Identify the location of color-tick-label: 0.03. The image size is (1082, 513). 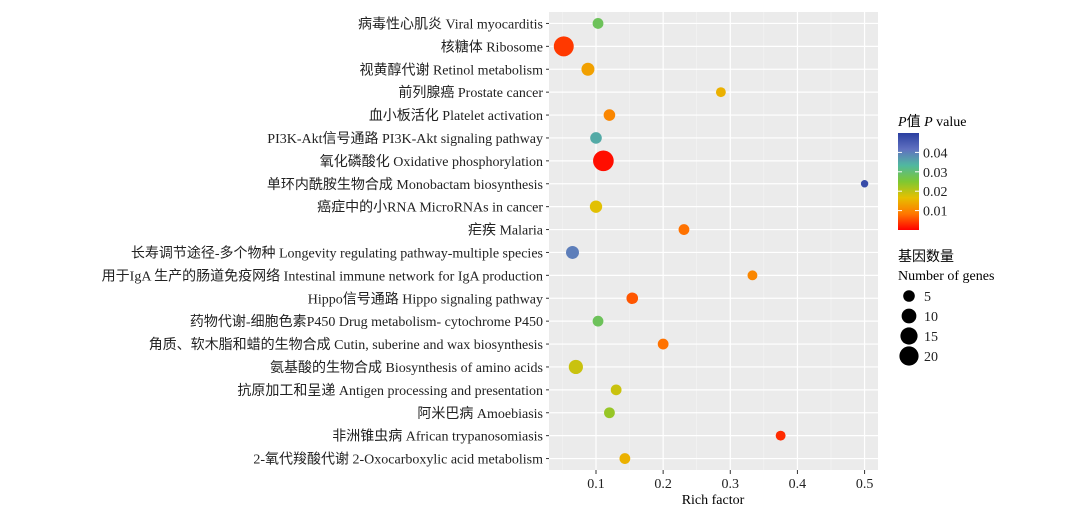
(935, 173).